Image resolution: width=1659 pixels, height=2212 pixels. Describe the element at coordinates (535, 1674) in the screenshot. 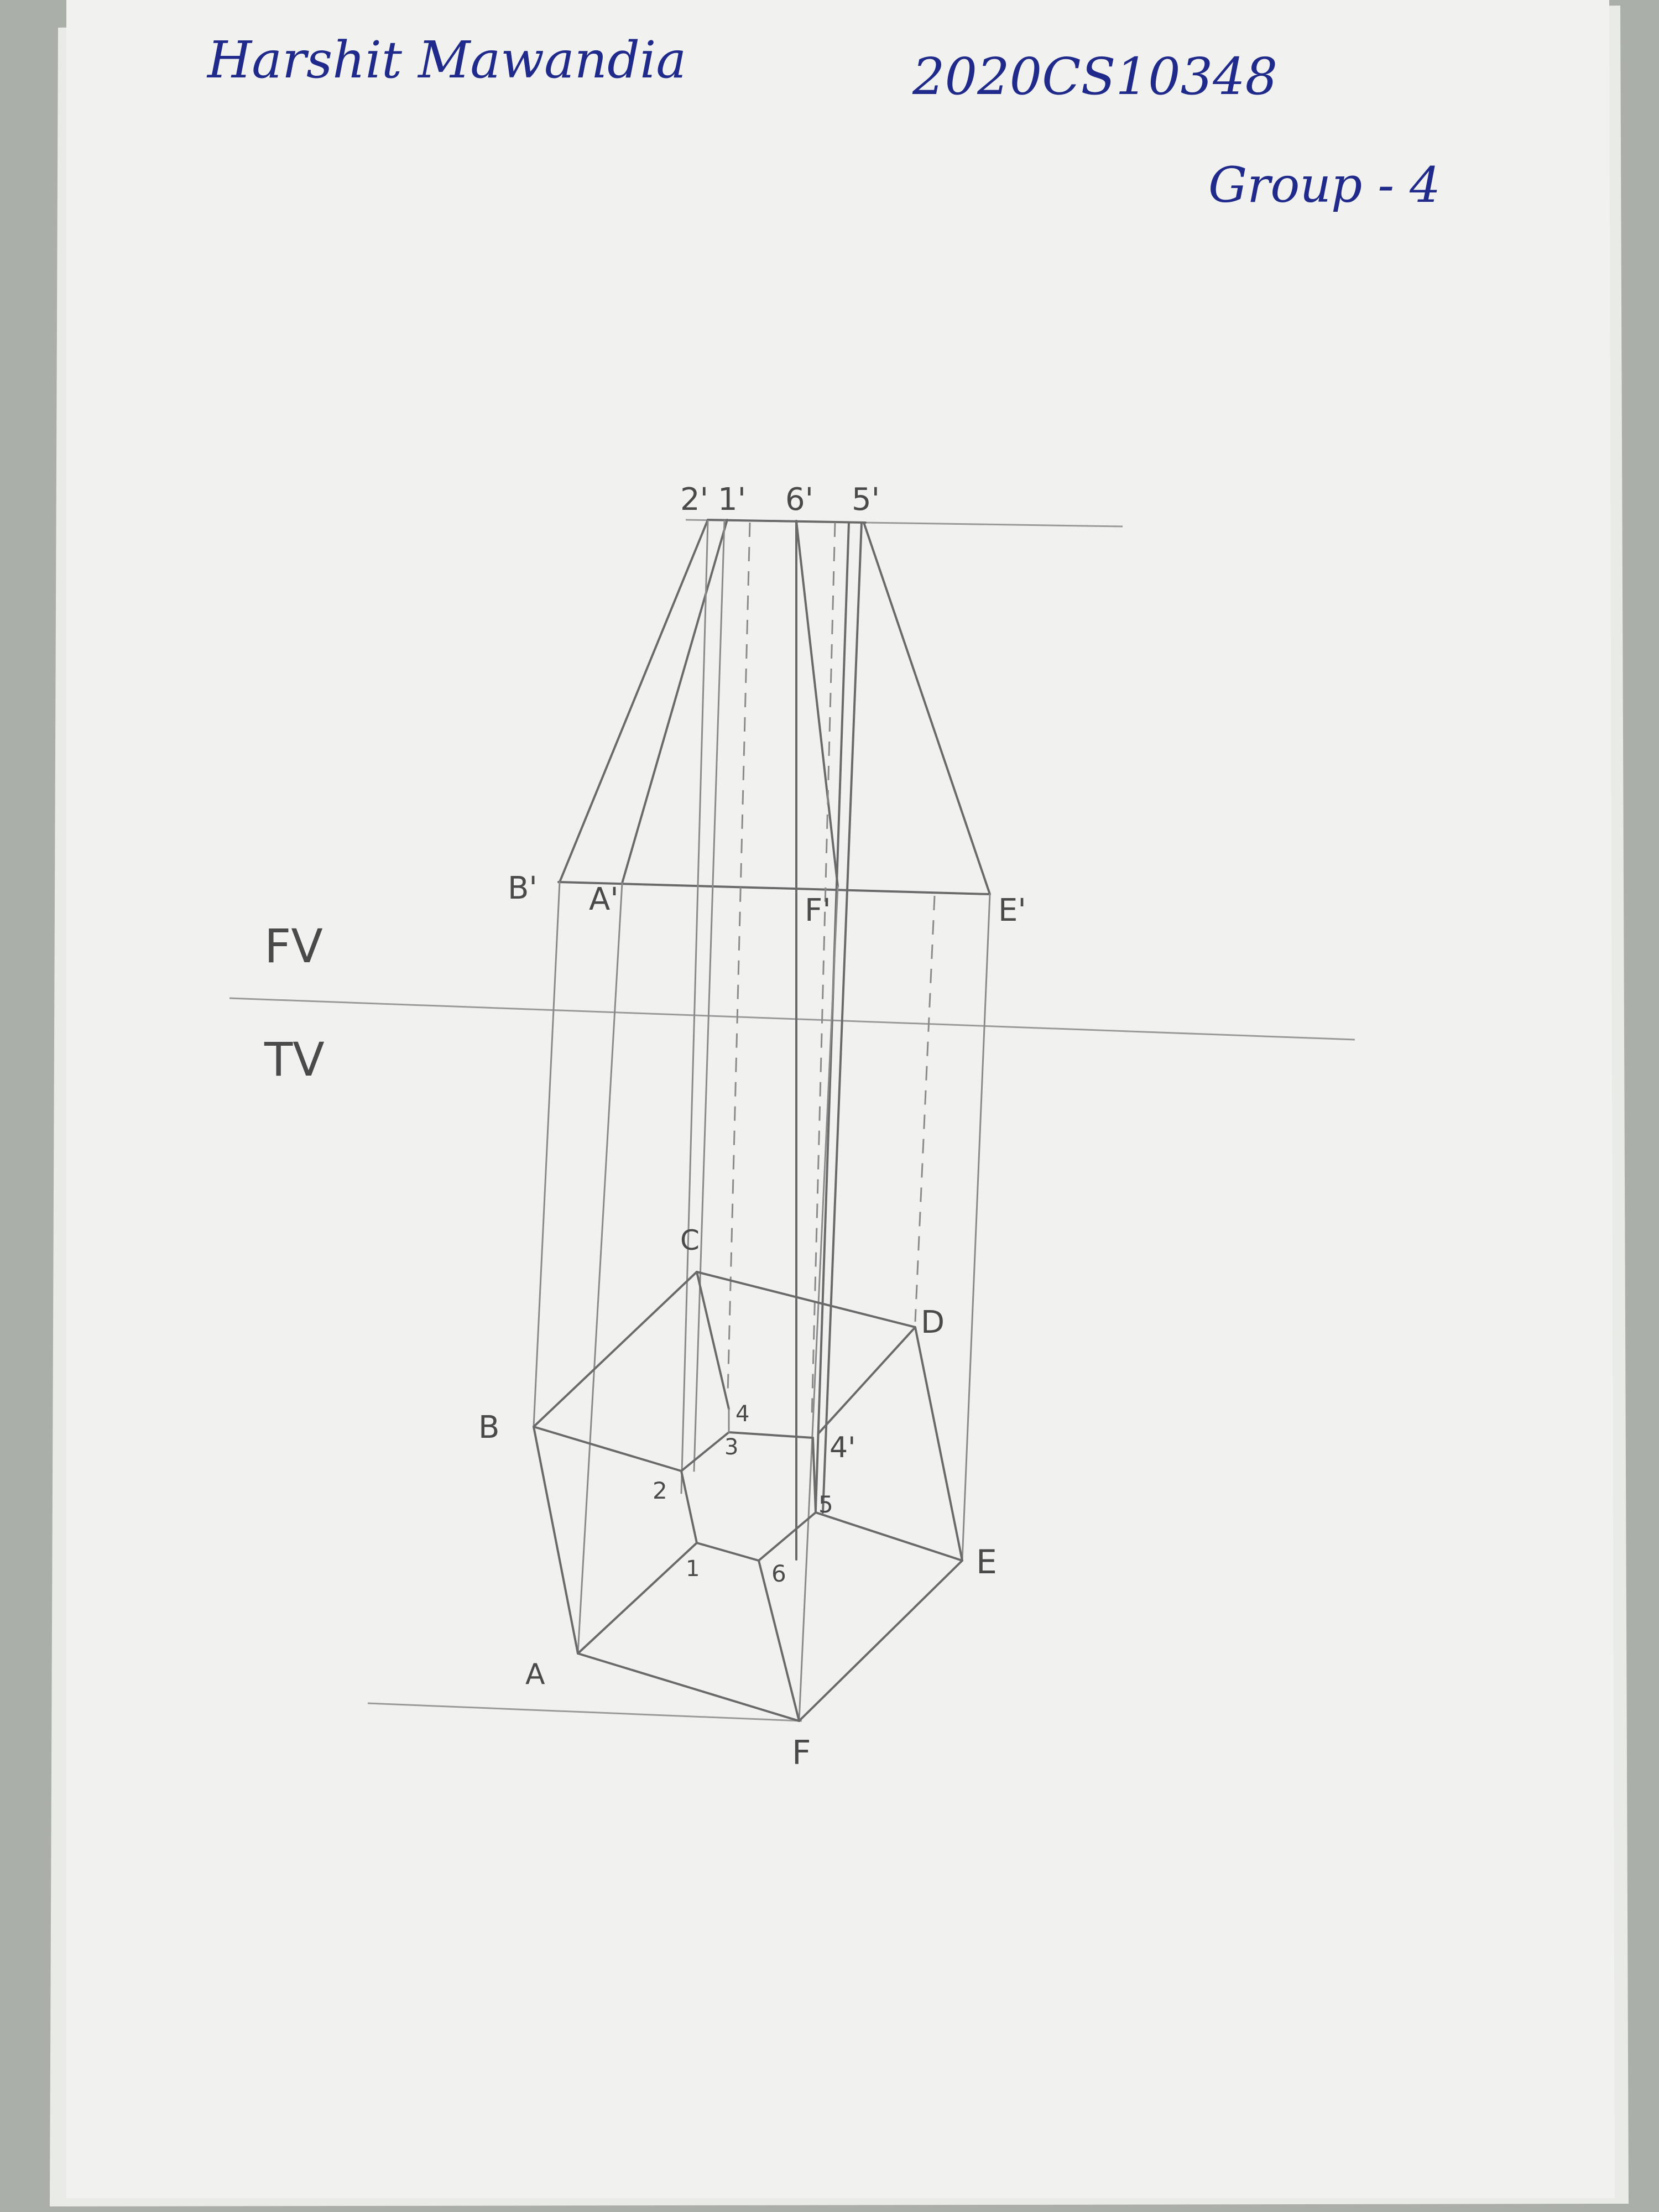

I see `tv-label-A: A` at that location.